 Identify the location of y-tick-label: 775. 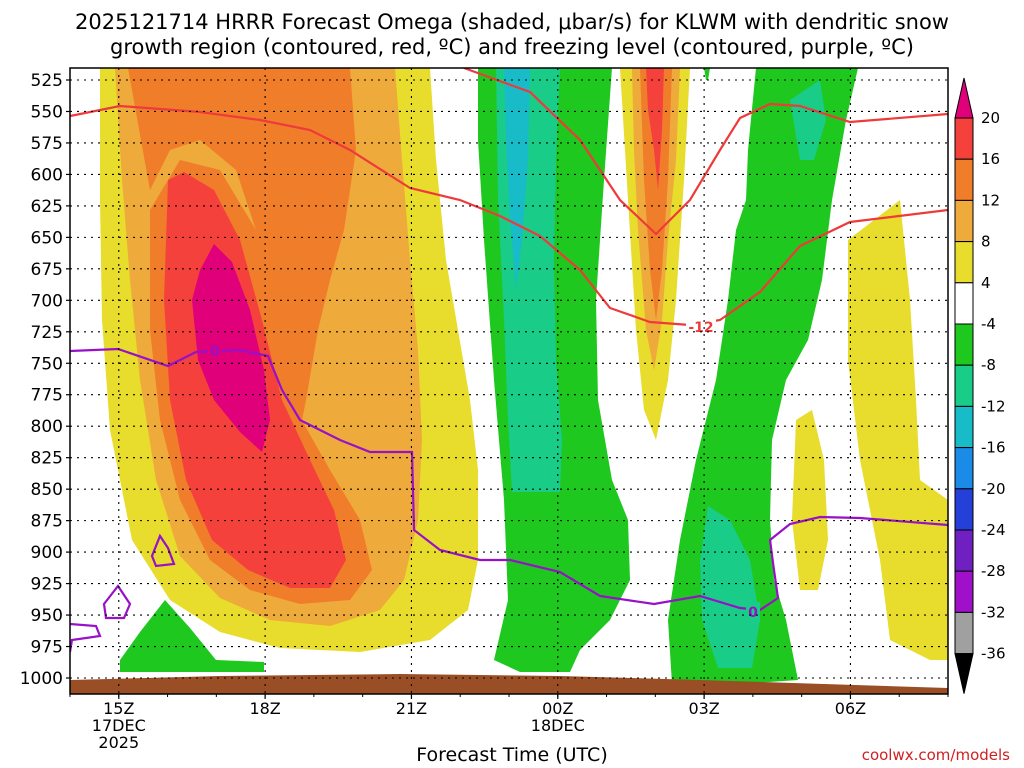
(47, 396).